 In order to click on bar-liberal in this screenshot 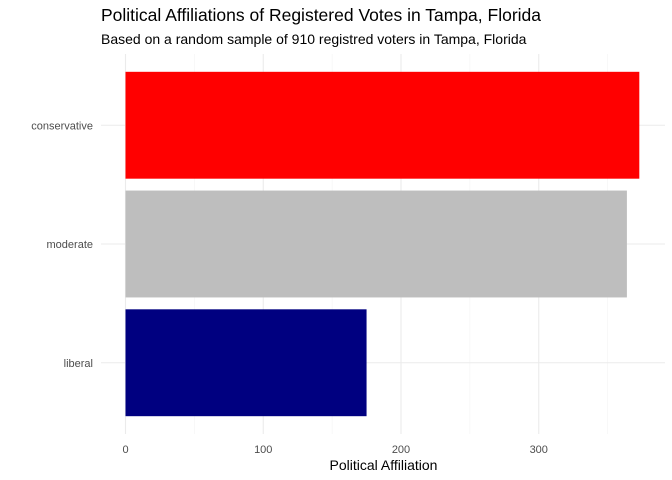, I will do `click(246, 363)`.